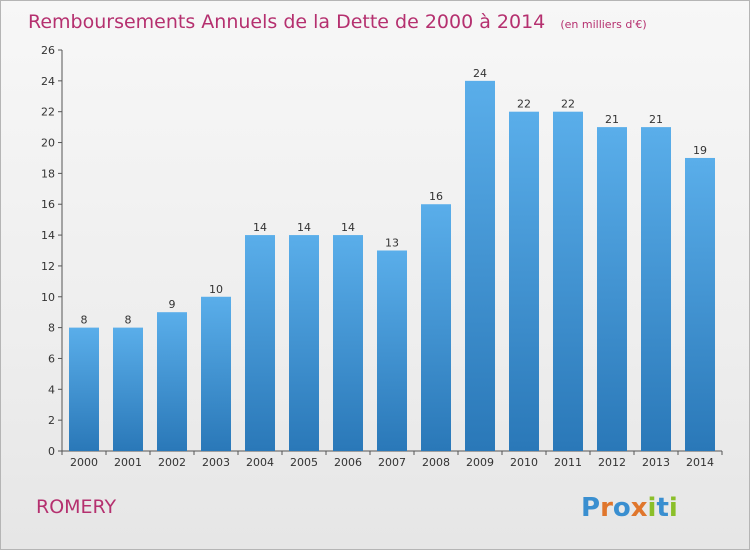 The image size is (750, 550). What do you see at coordinates (48, 235) in the screenshot?
I see `y-tick-label: 14` at bounding box center [48, 235].